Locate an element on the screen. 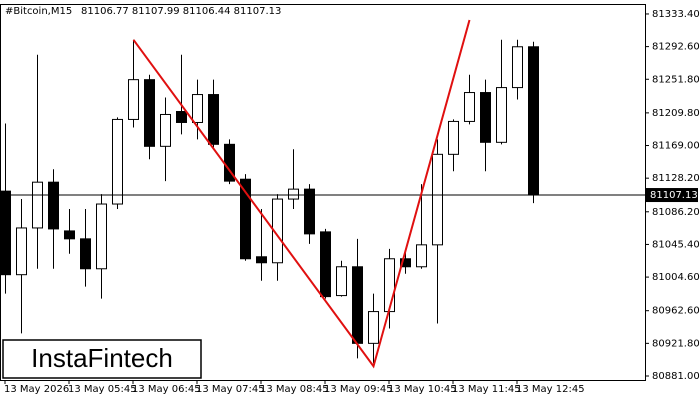 The width and height of the screenshot is (700, 400). x-tick-label: 13 May 2026 is located at coordinates (36, 389).